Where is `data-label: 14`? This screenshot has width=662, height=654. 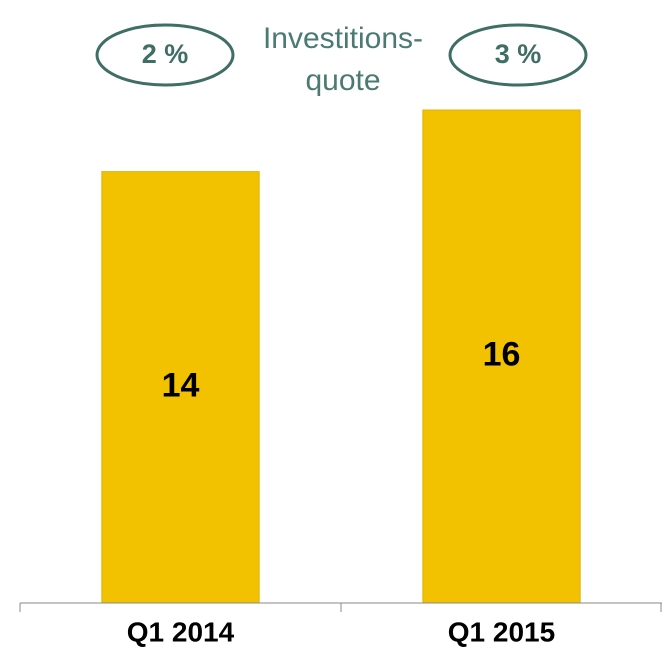
data-label: 14 is located at coordinates (181, 385).